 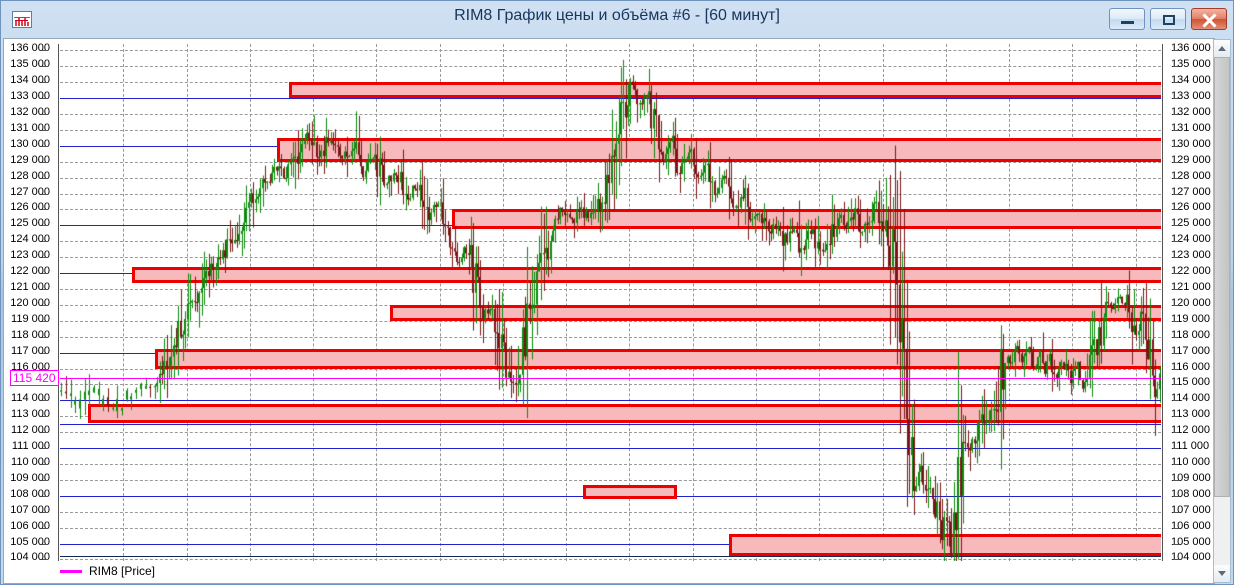 What do you see at coordinates (1222, 277) in the screenshot?
I see `scrollbar-thumb` at bounding box center [1222, 277].